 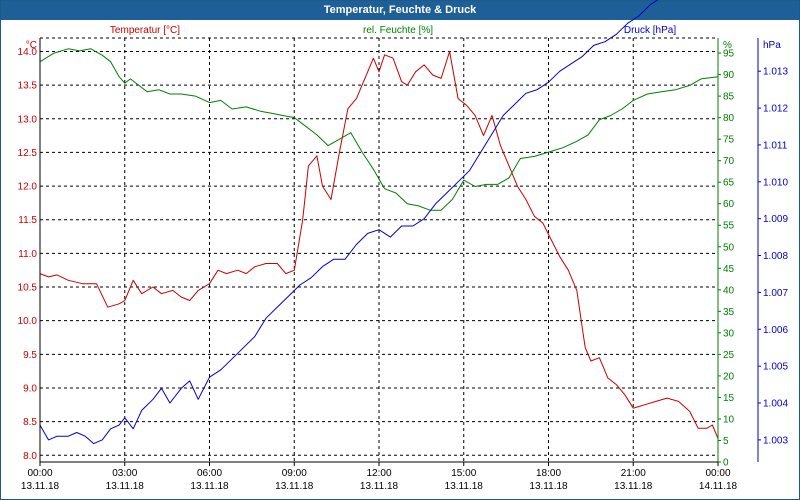 What do you see at coordinates (31, 45) in the screenshot?
I see `temperature-unit: °C` at bounding box center [31, 45].